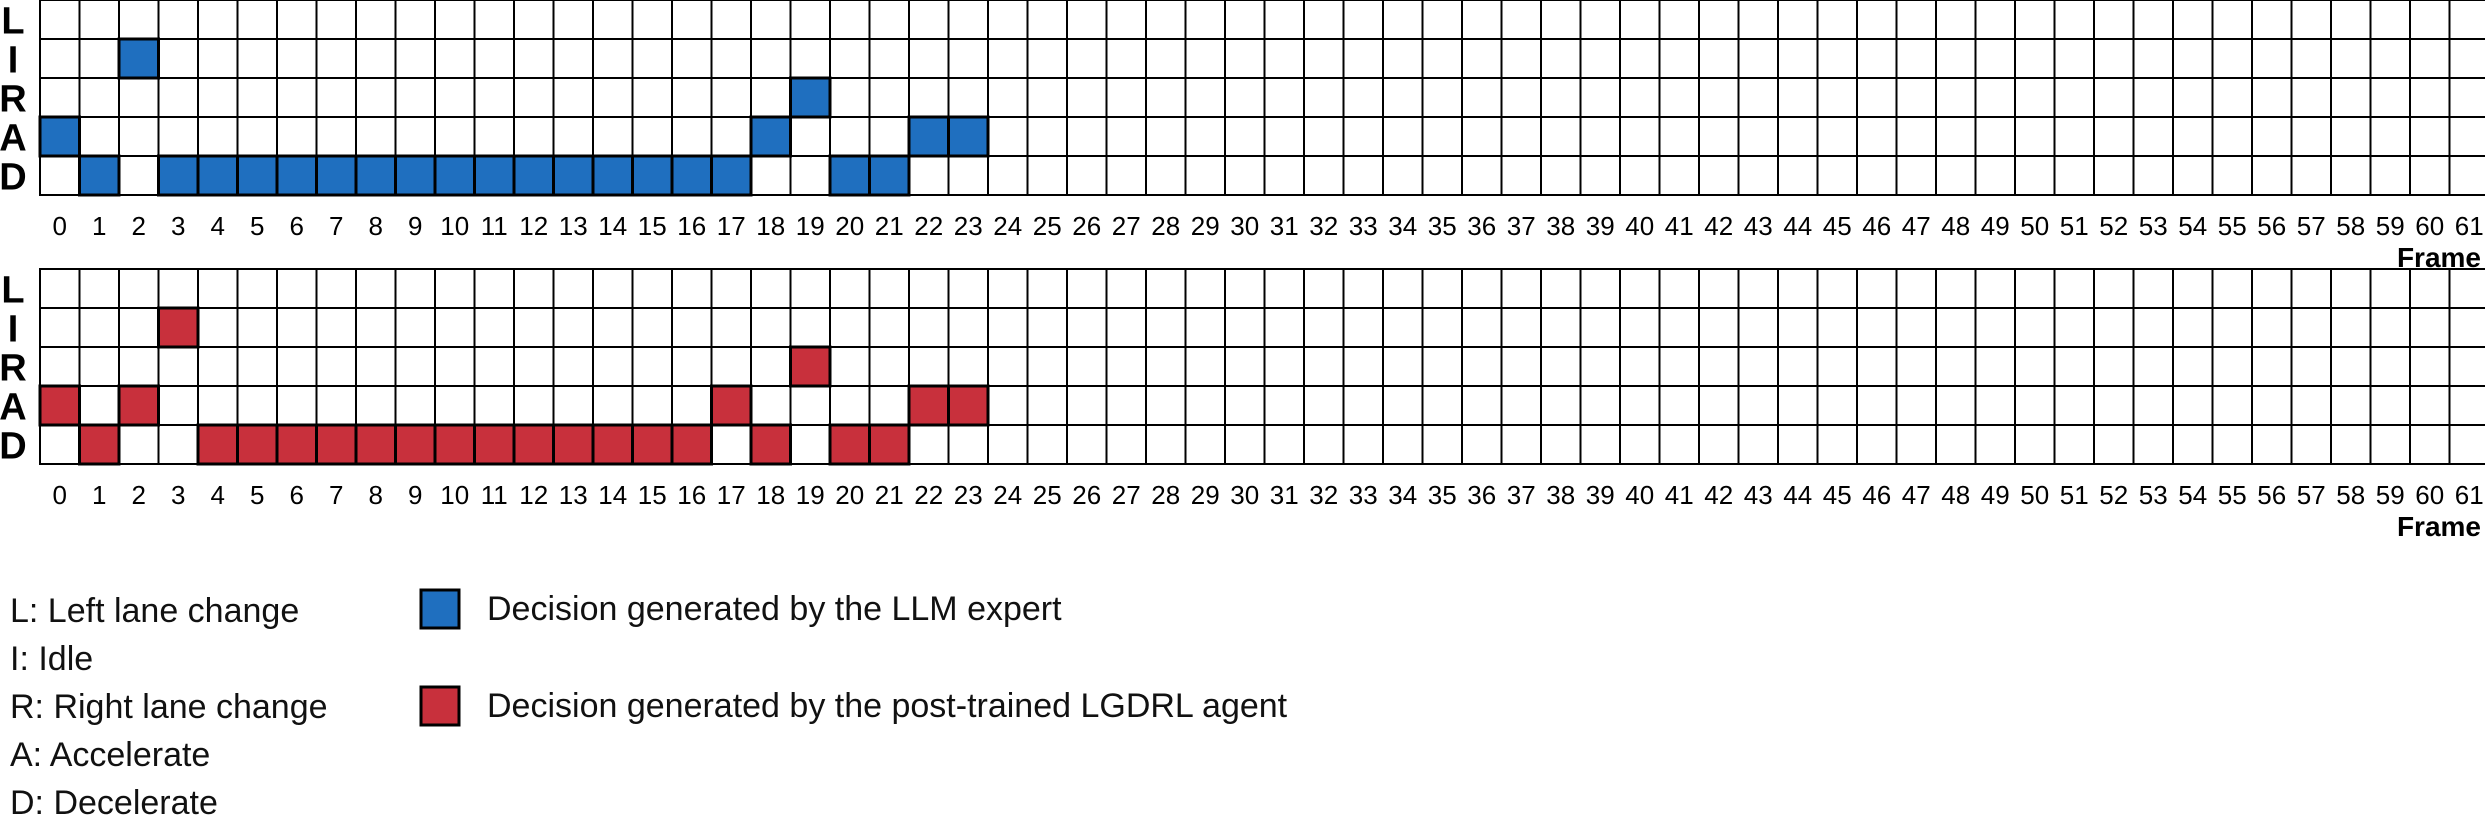 This screenshot has width=2485, height=818. I want to click on x-tick-label: 60, so click(2429, 495).